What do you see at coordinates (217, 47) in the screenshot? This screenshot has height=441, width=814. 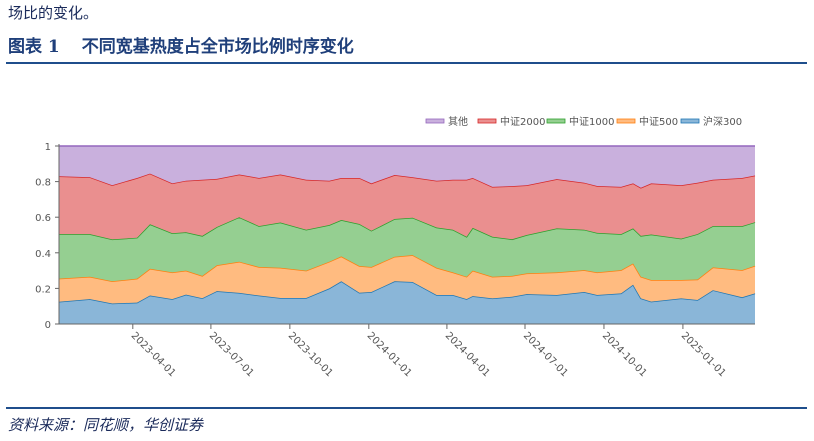 I see `figure-title-text: 不同宽基热度占全市场比例时序变化` at bounding box center [217, 47].